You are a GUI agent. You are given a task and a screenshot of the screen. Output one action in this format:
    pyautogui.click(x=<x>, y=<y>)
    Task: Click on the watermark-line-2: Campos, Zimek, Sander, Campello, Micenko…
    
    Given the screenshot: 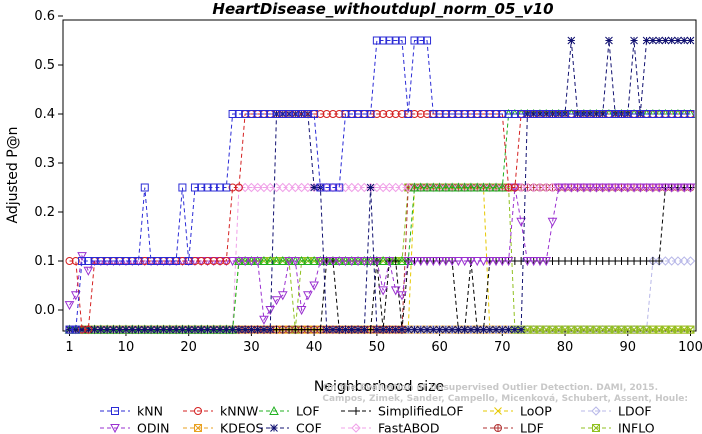 What is the action you would take?
    pyautogui.click(x=505, y=399)
    